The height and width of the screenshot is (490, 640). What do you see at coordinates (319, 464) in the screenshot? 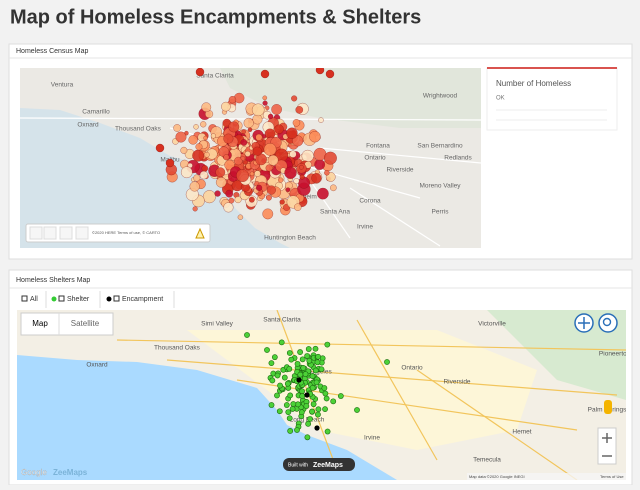
I see `built-with-badge` at bounding box center [319, 464].